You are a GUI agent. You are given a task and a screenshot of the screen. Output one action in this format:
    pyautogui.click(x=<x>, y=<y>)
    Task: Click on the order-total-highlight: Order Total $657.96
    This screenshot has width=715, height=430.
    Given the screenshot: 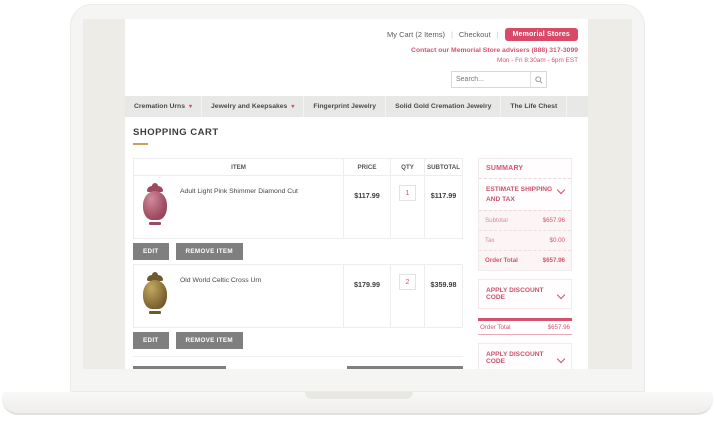 What is the action you would take?
    pyautogui.click(x=525, y=327)
    